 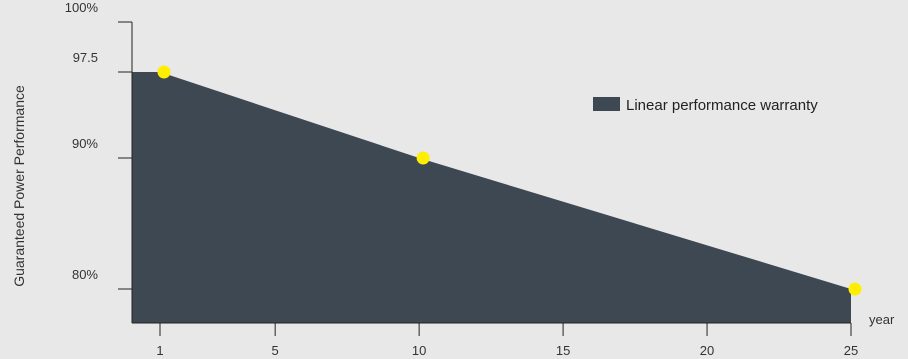 I want to click on y-tick-label: 80%, so click(x=85, y=274).